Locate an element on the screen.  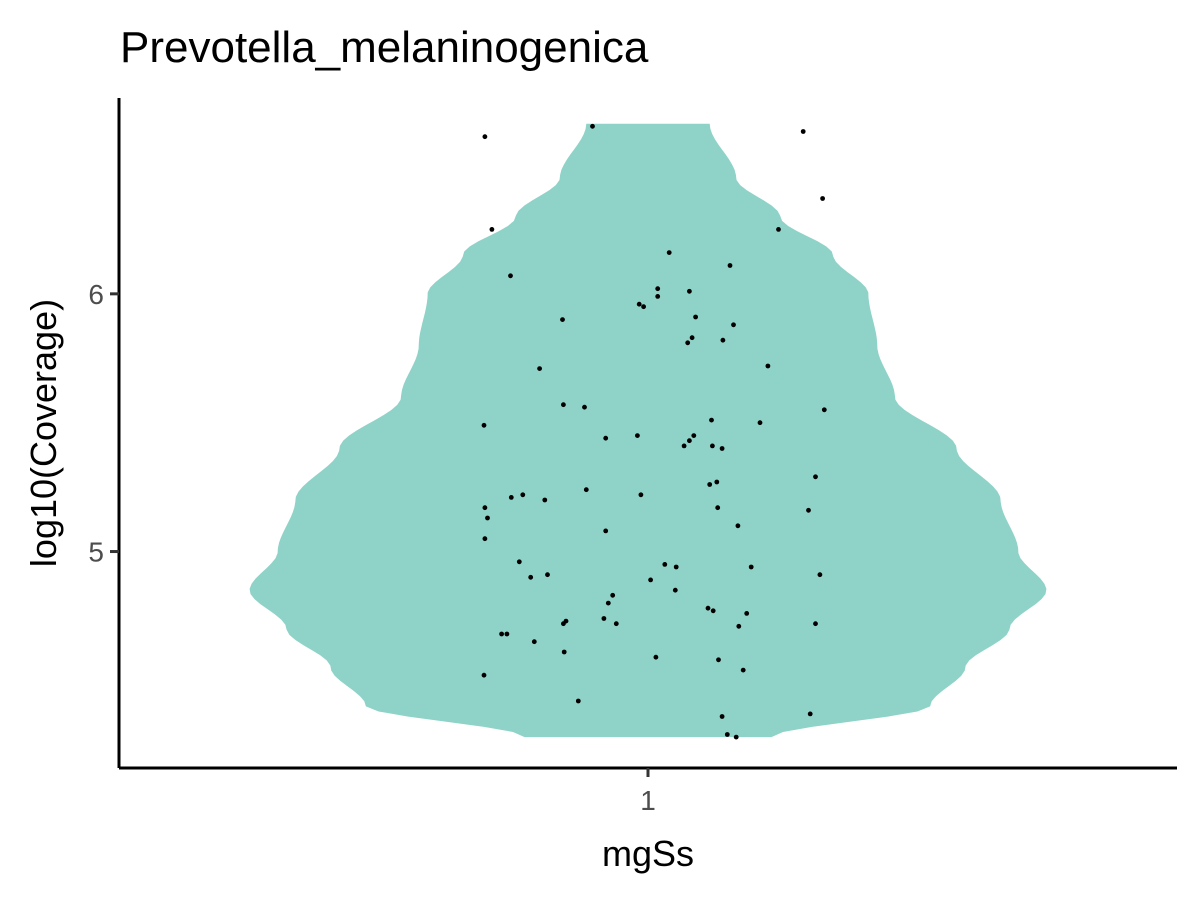
y-tick-label: 5 is located at coordinates (96, 552).